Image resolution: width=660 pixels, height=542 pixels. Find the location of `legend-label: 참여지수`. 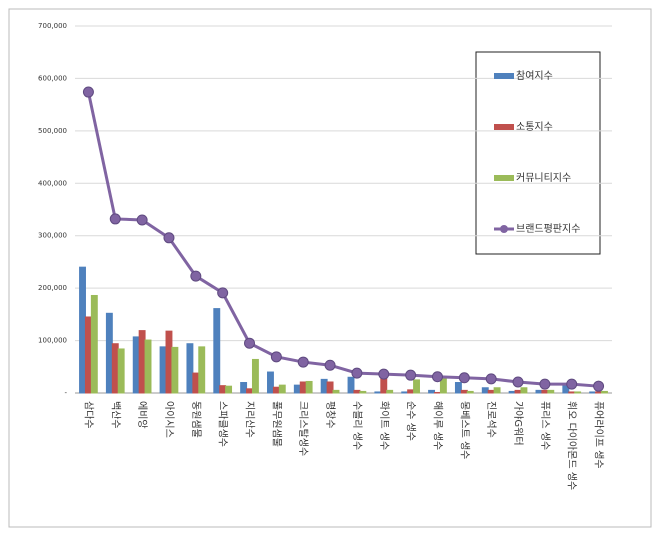

legend-label: 참여지수 is located at coordinates (534, 76).